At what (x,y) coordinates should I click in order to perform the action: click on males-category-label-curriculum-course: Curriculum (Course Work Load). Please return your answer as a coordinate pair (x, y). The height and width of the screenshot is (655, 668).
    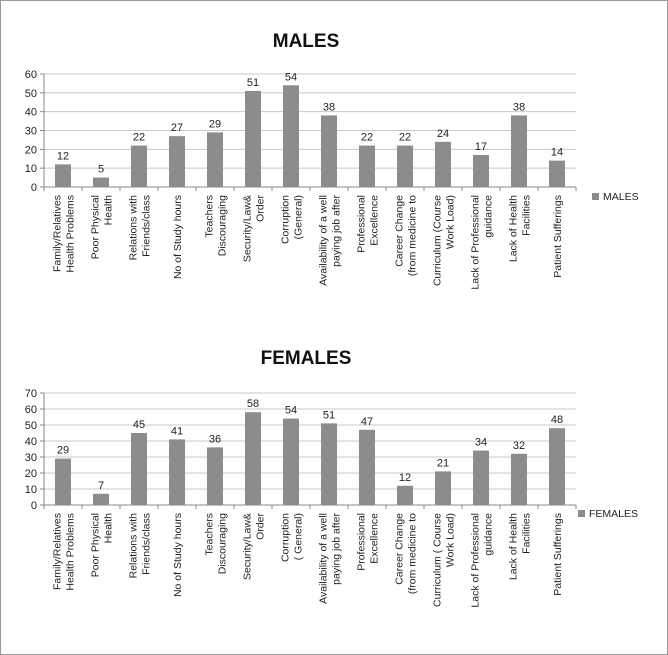
    Looking at the image, I should click on (444, 240).